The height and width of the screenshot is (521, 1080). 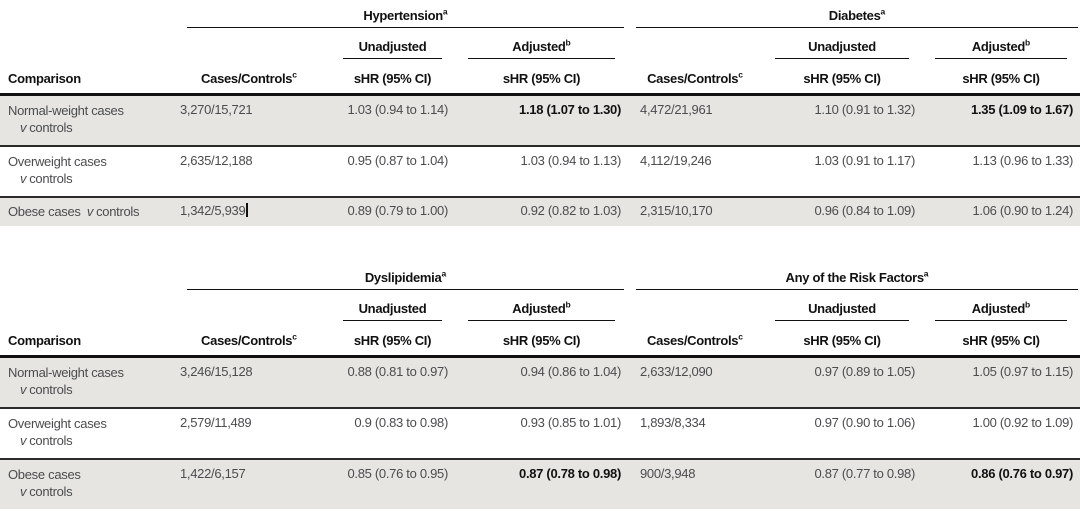 I want to click on col-header-comparison: Comparison, so click(x=84, y=339).